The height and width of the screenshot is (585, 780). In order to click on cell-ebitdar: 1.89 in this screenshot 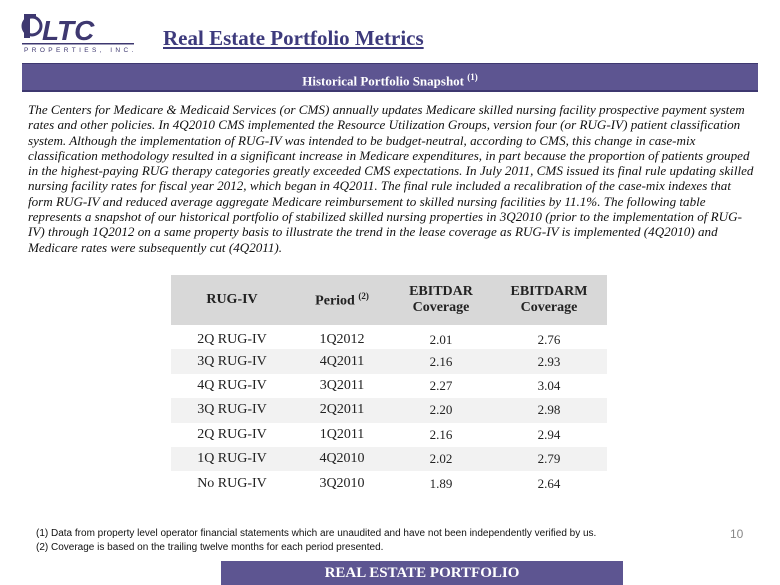, I will do `click(441, 483)`.